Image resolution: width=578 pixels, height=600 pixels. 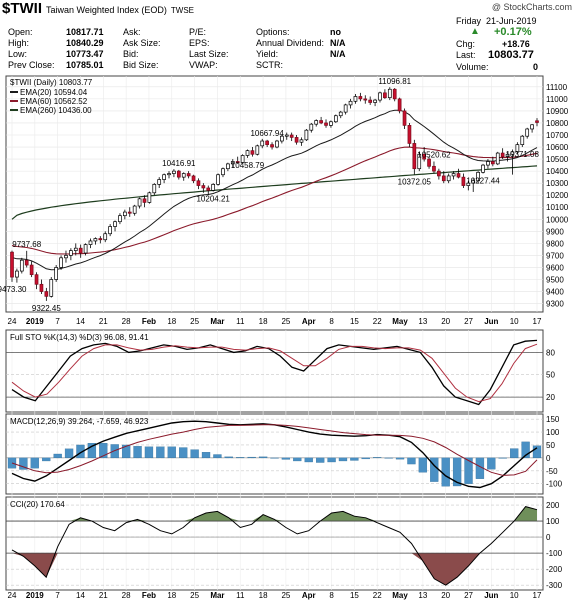 What do you see at coordinates (182, 10) in the screenshot?
I see `exchange: TWSE` at bounding box center [182, 10].